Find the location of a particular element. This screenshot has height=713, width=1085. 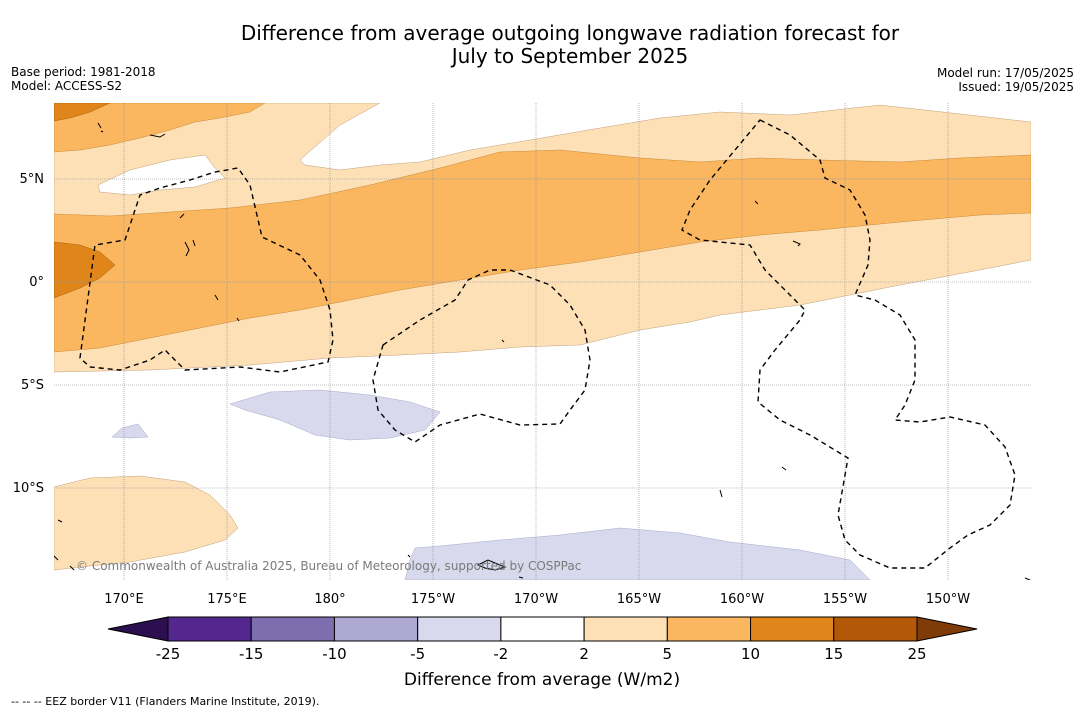

chart-title-line2: July to September 2025 is located at coordinates (570, 56).